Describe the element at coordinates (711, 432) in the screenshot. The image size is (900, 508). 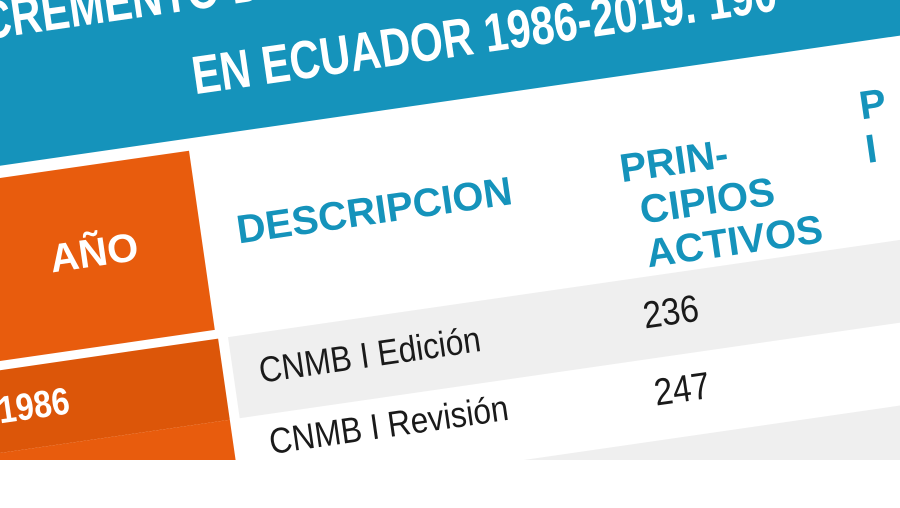
I see `table-row-shaded` at that location.